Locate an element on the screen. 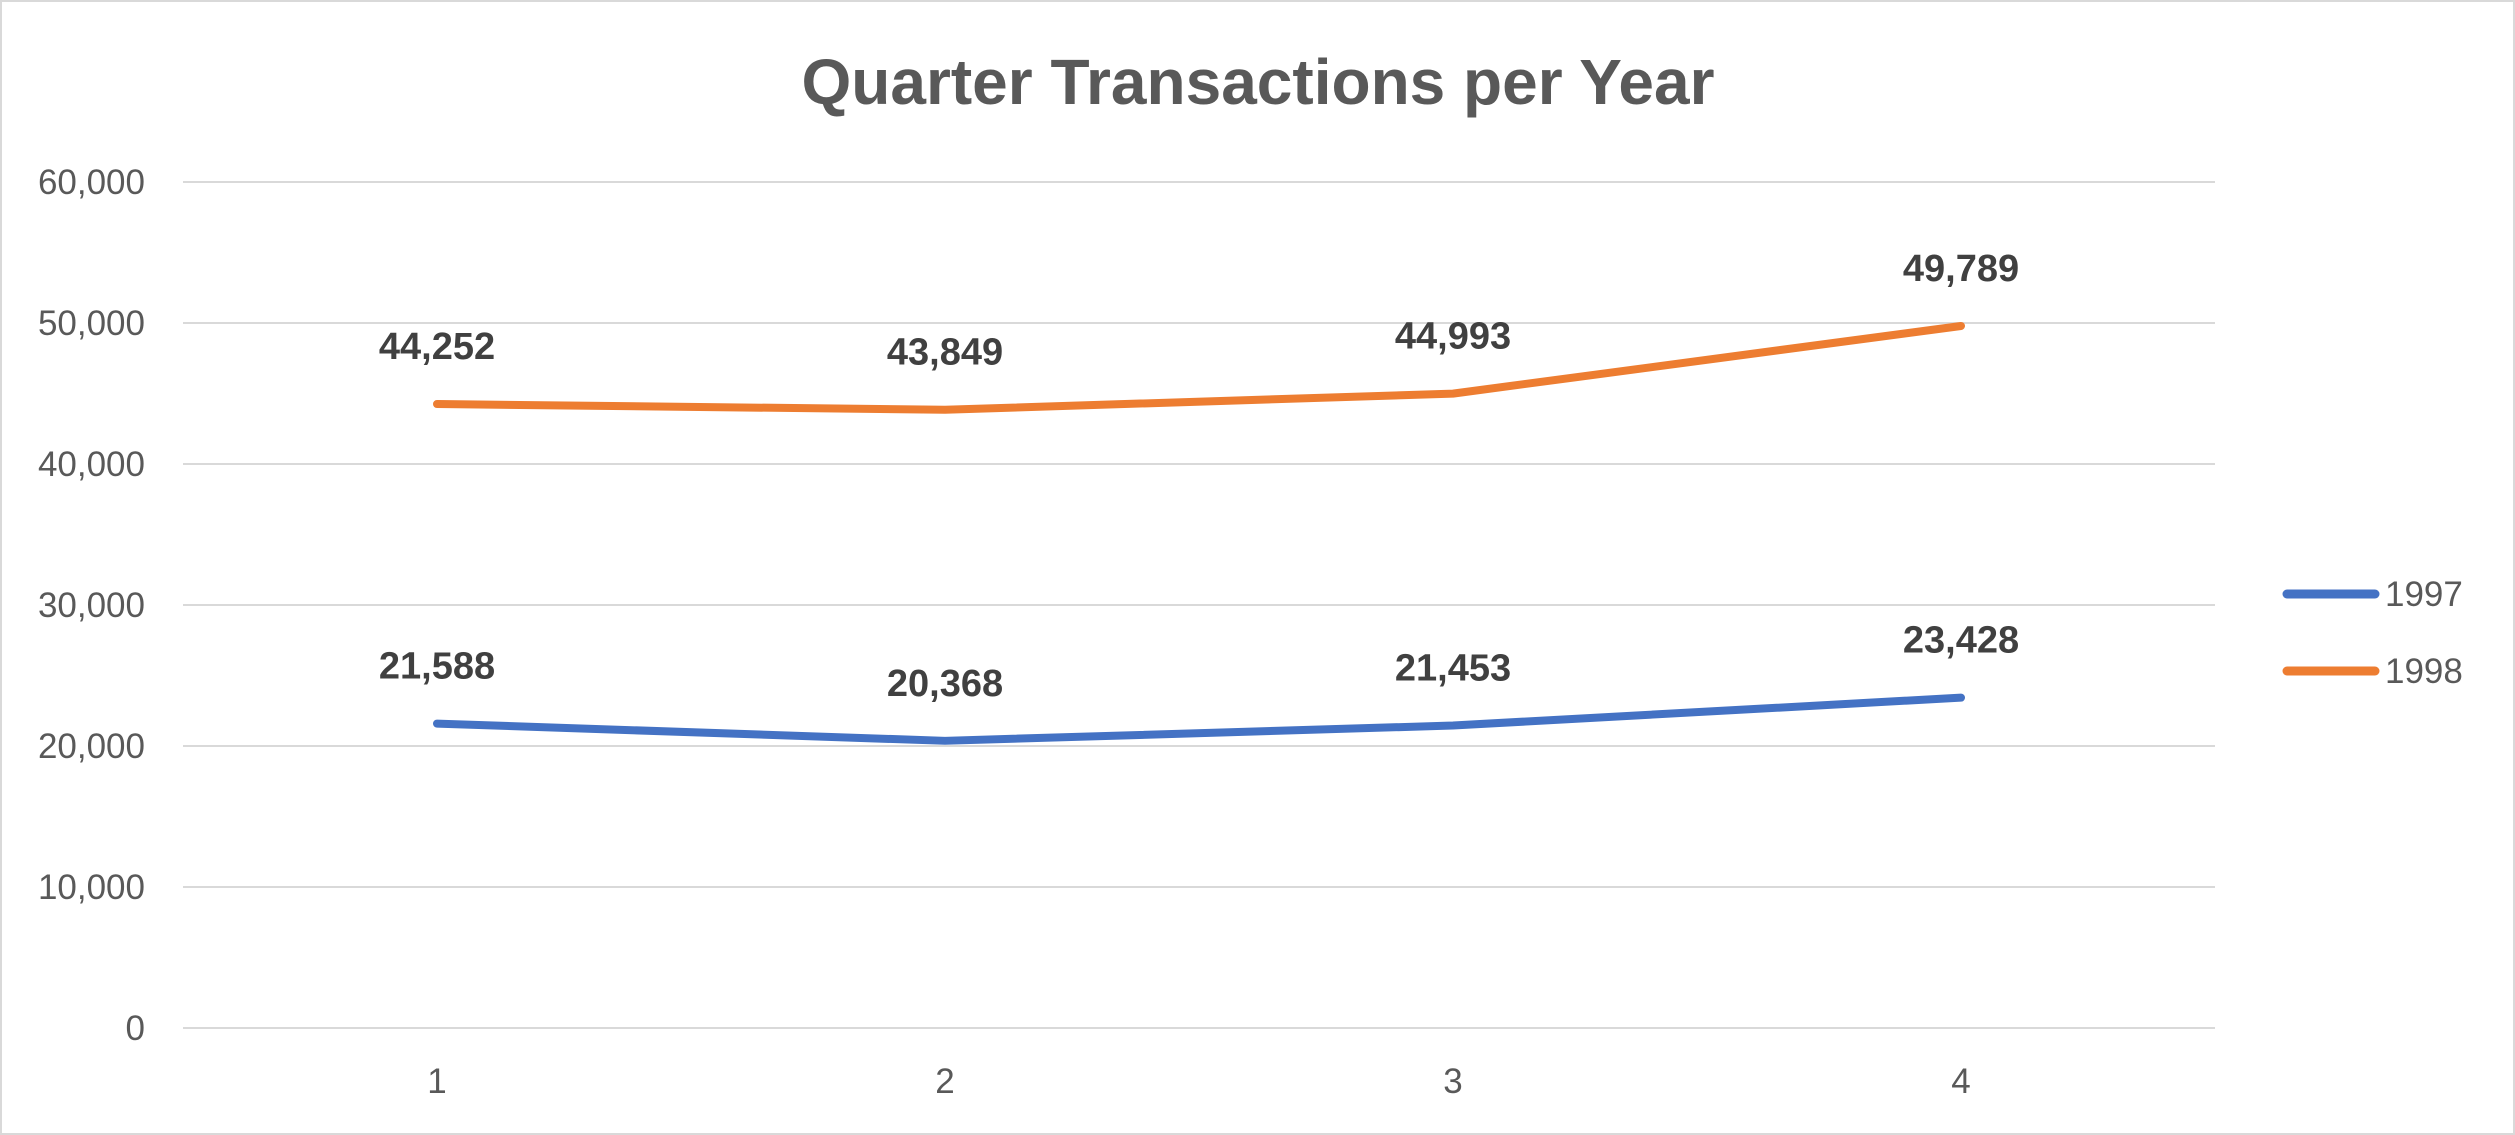 This screenshot has width=2515, height=1135. y-tick-label: 20,000 is located at coordinates (91, 746).